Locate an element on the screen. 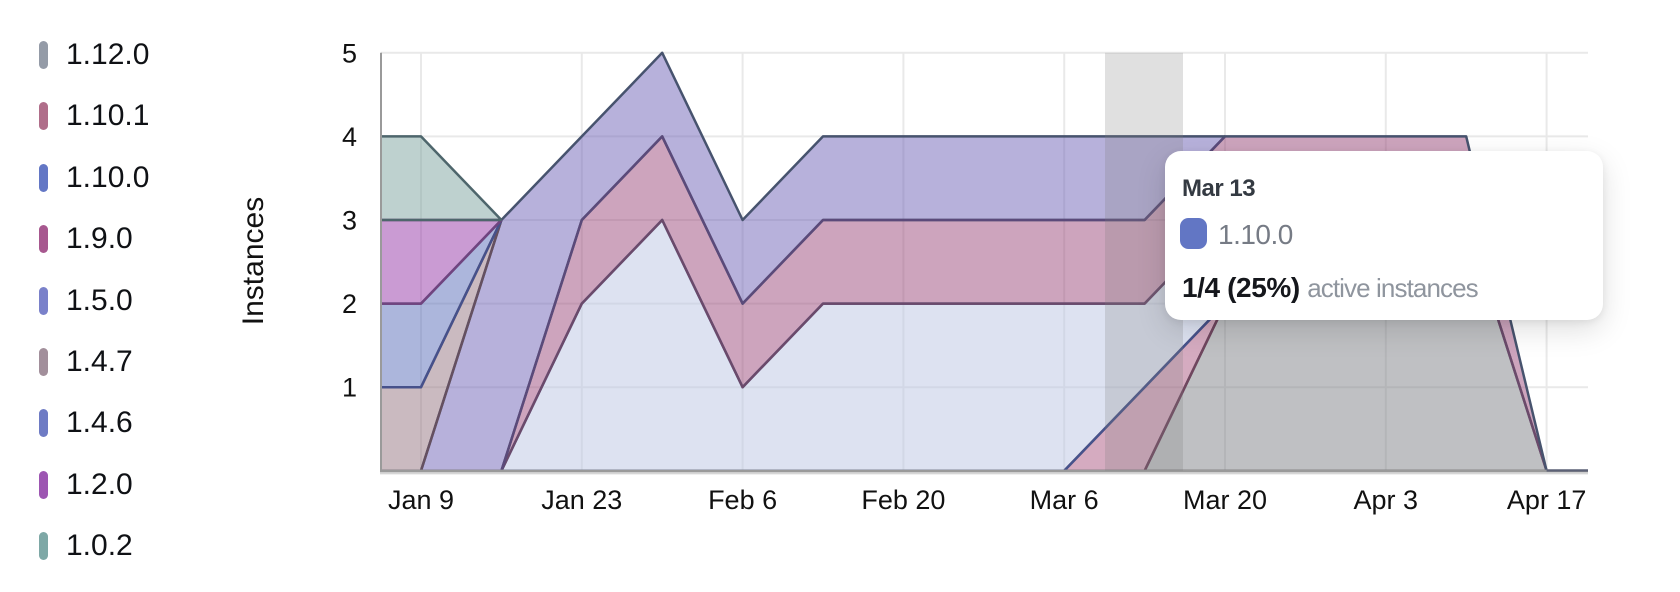  svg-text: Mar 20 is located at coordinates (1225, 500).